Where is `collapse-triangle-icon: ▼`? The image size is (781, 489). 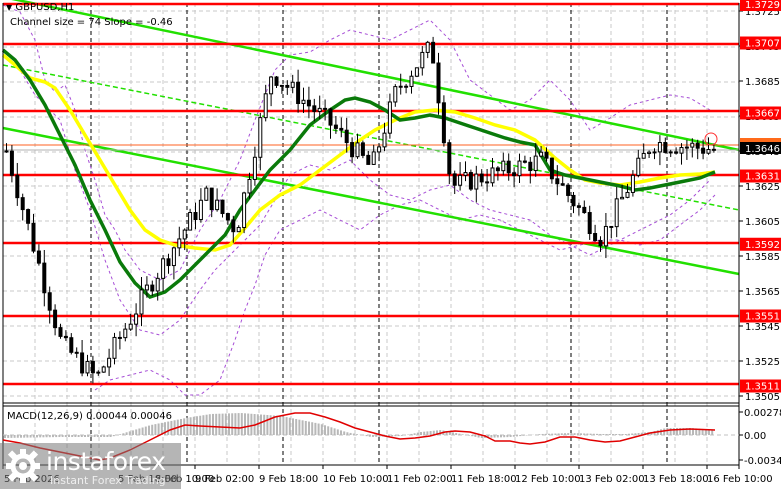 collapse-triangle-icon: ▼ is located at coordinates (9, 7).